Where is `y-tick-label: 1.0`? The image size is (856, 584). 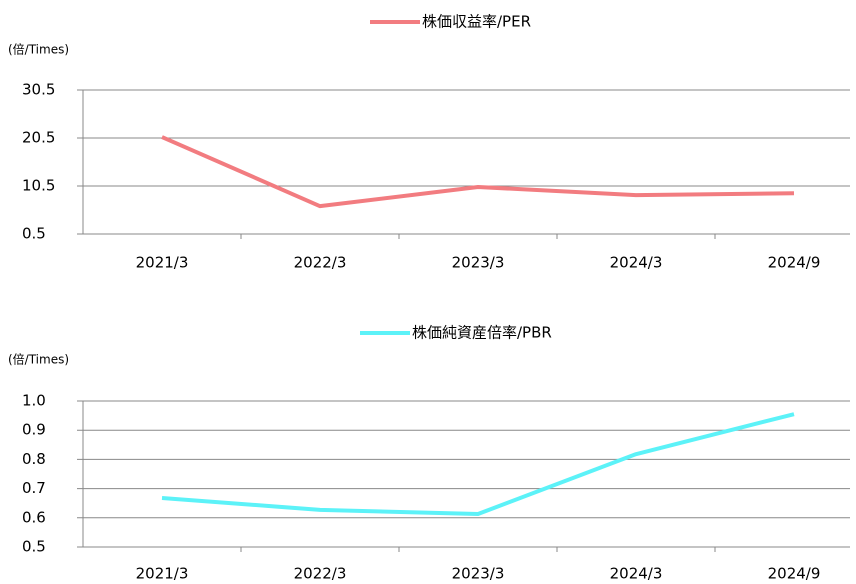 y-tick-label: 1.0 is located at coordinates (34, 401).